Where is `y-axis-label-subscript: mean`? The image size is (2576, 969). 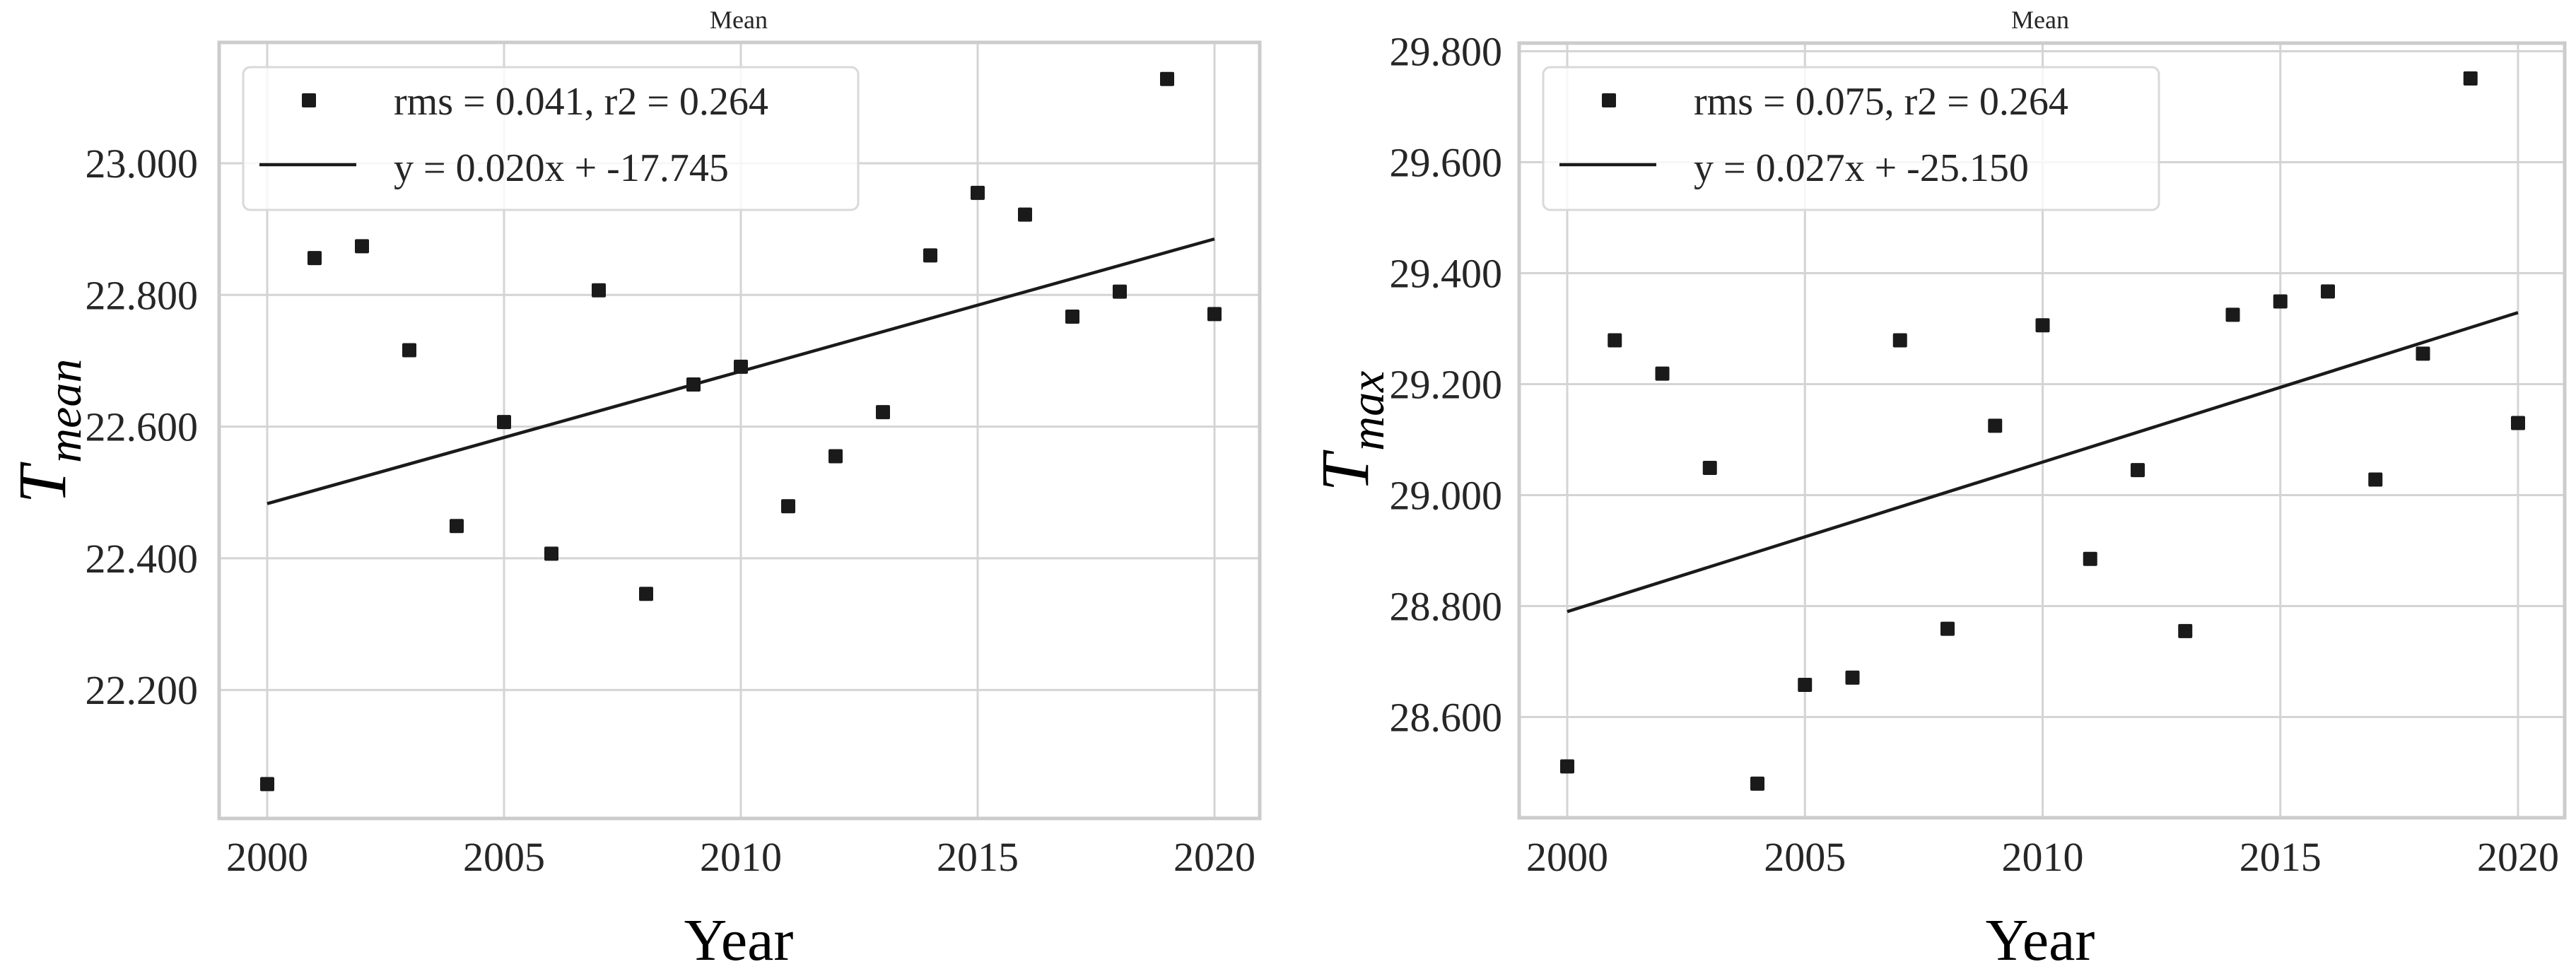 y-axis-label-subscript: mean is located at coordinates (64, 411).